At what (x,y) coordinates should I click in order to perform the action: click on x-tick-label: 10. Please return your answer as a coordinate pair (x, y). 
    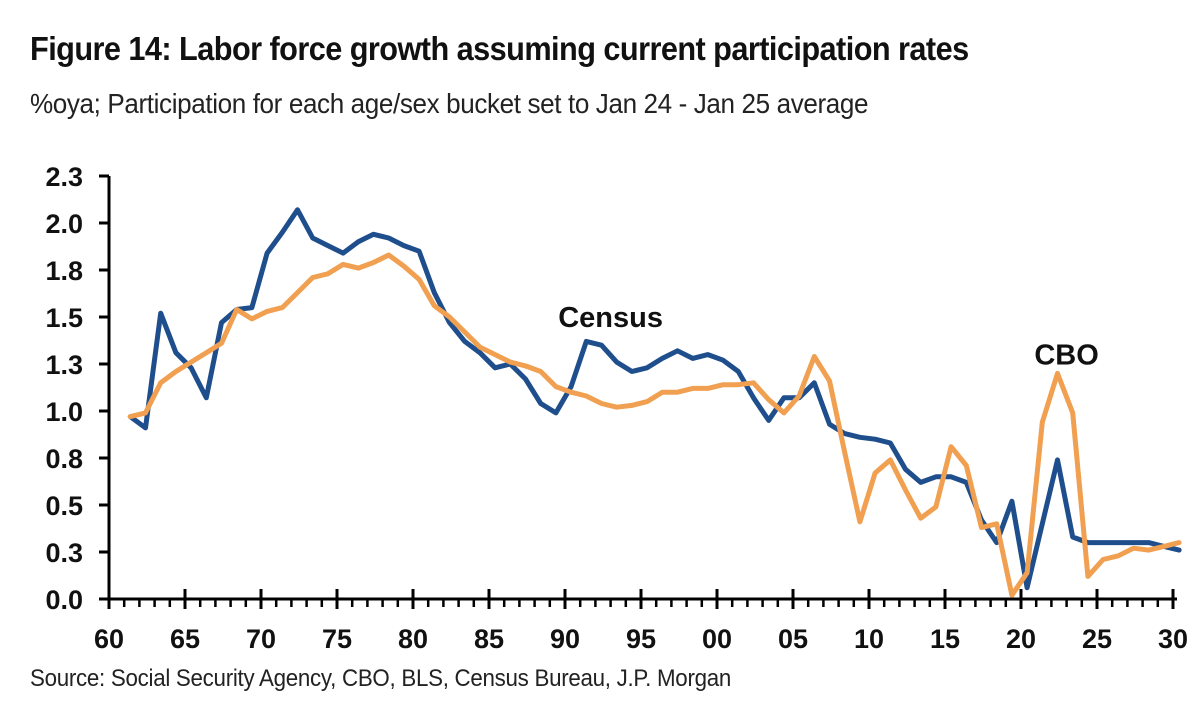
    Looking at the image, I should click on (869, 639).